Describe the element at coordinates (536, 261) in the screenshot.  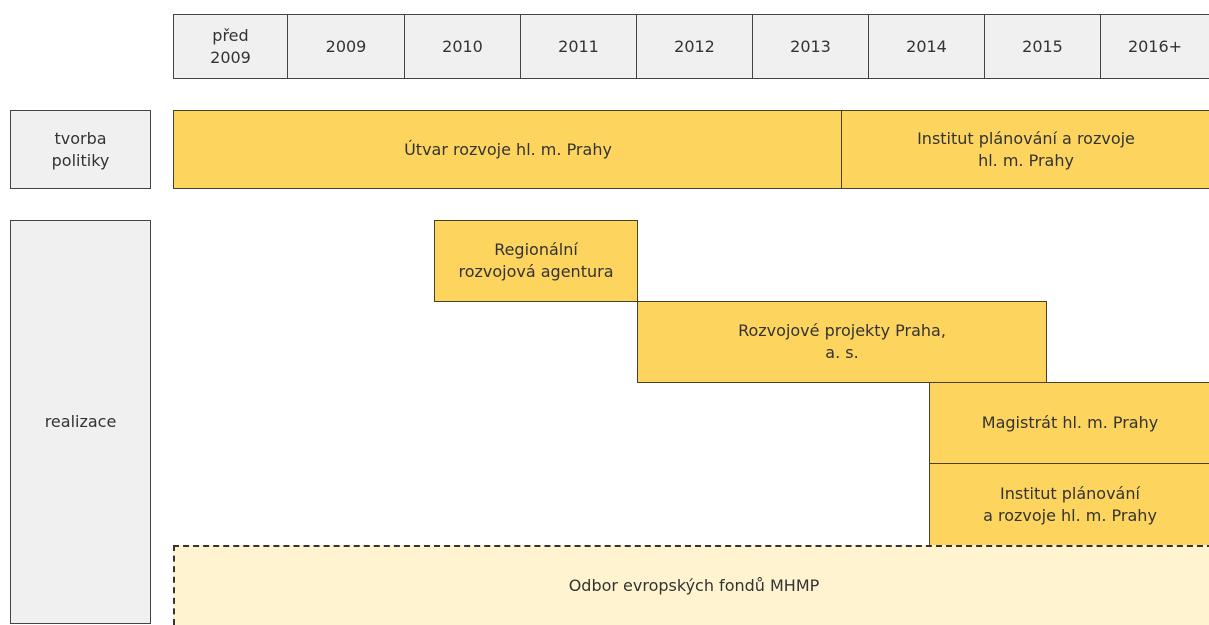
I see `org-bar: Regionální rozvojová agentura` at that location.